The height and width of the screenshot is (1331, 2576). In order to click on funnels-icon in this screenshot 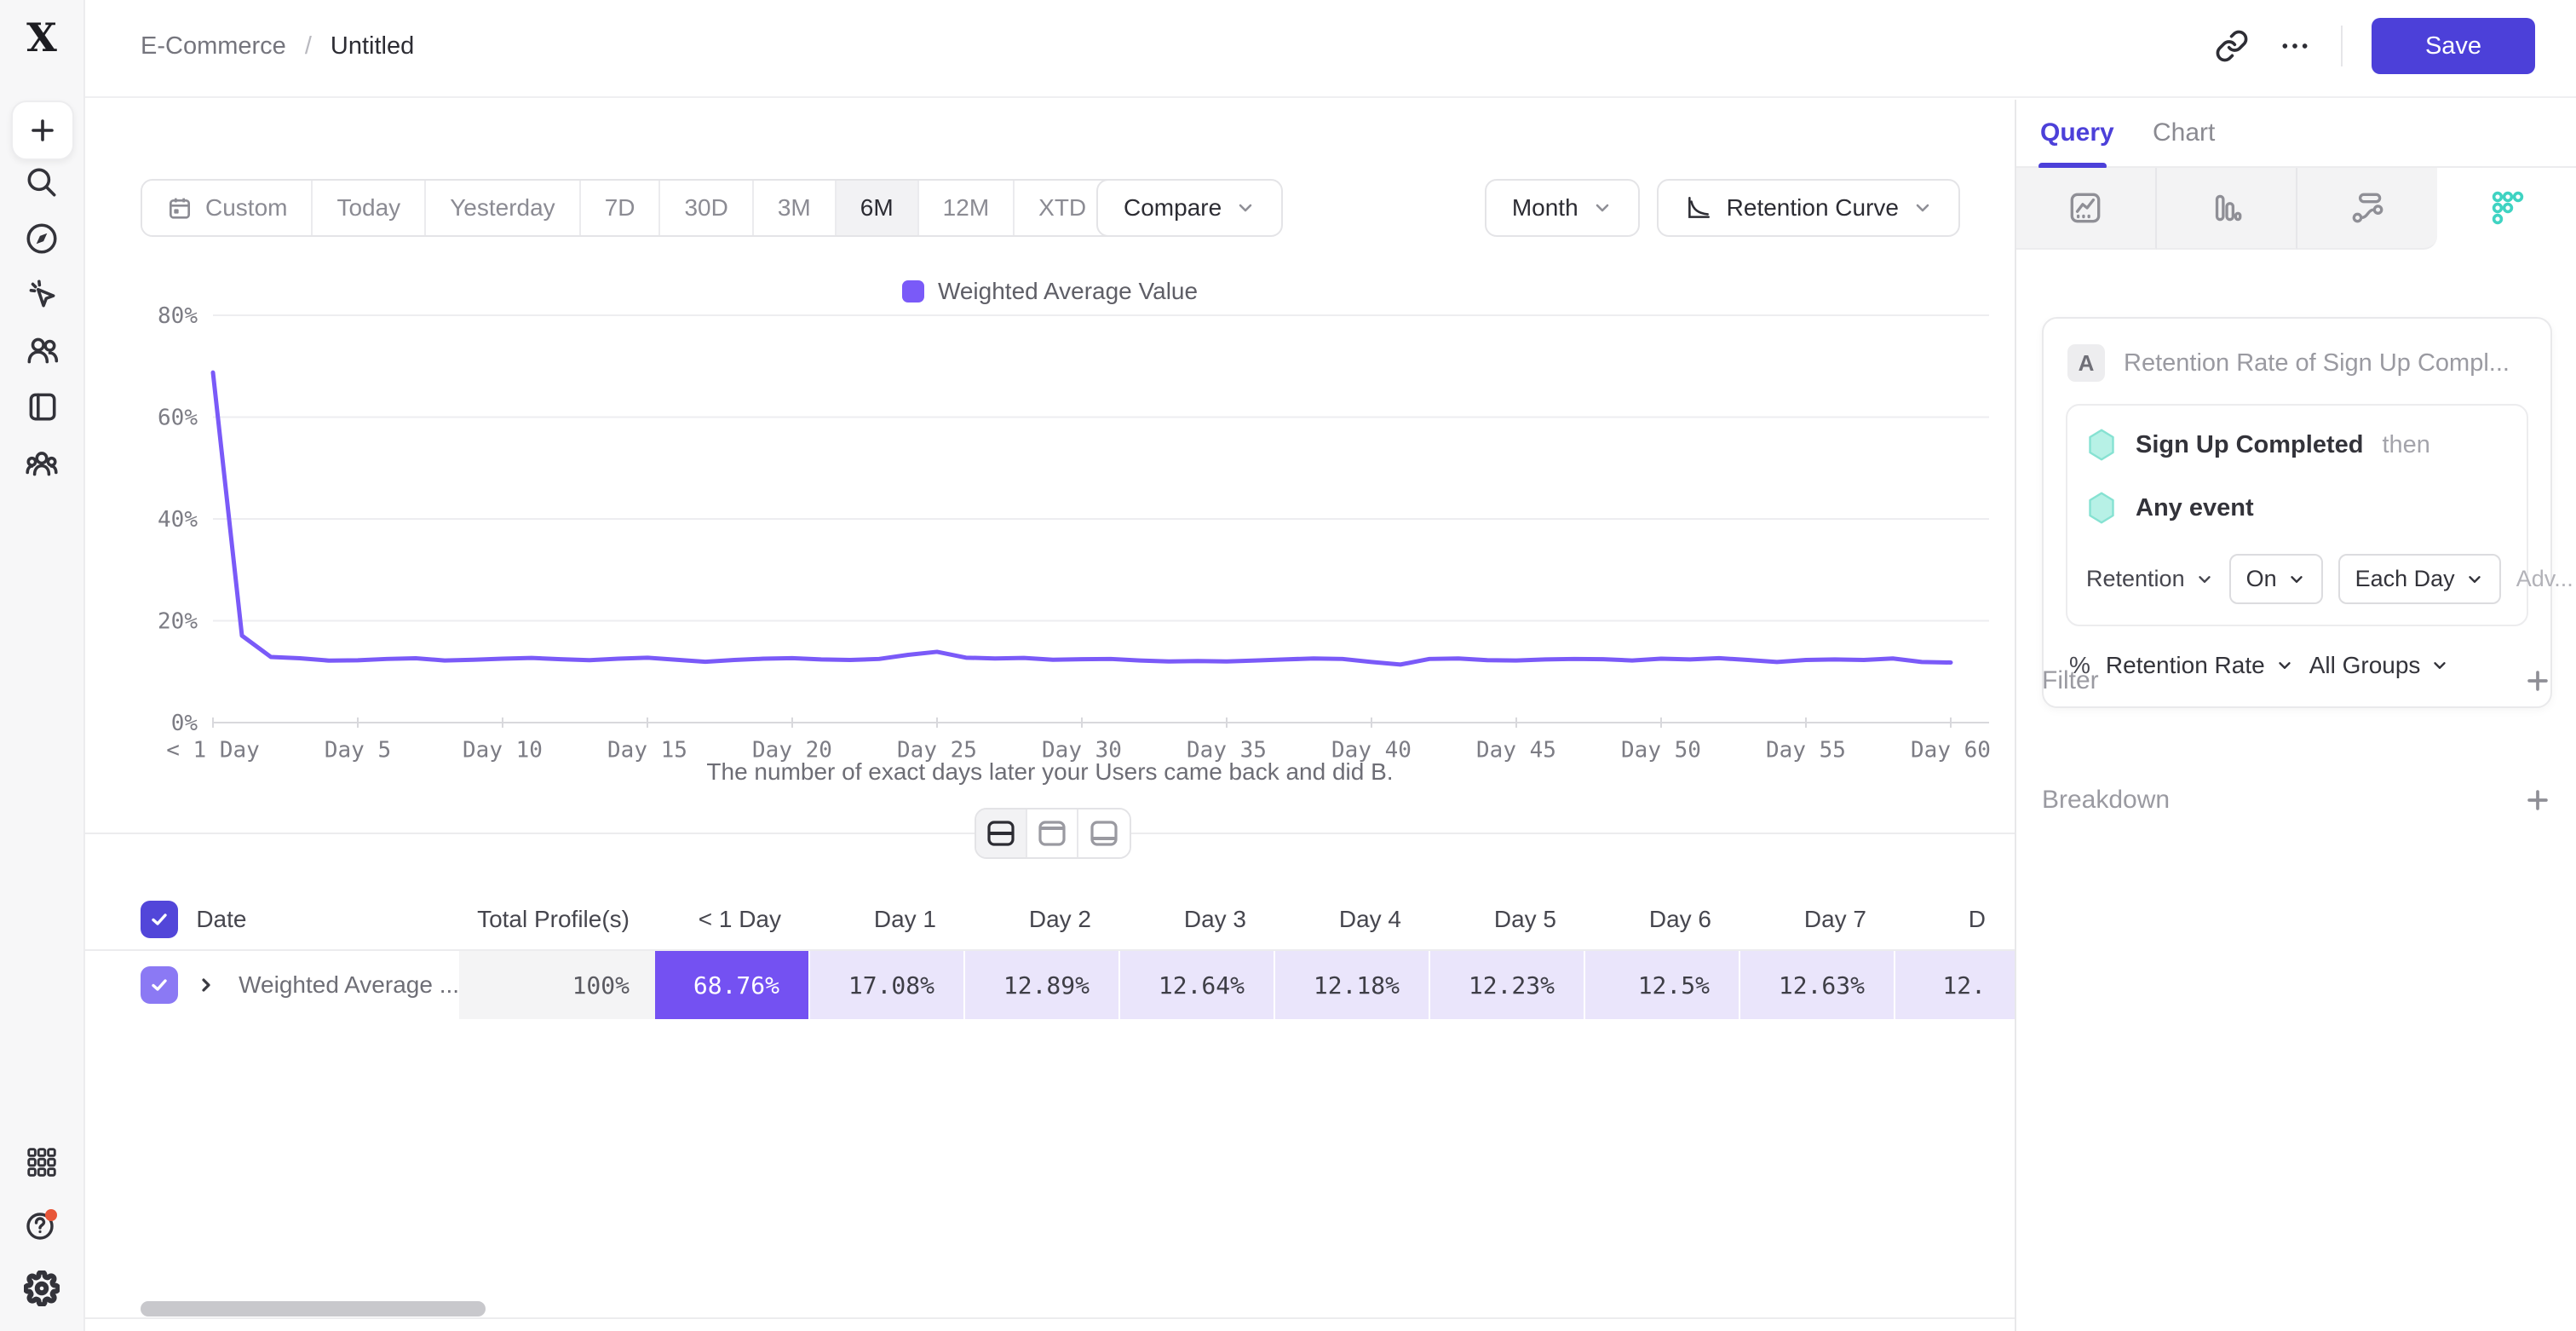, I will do `click(2228, 208)`.